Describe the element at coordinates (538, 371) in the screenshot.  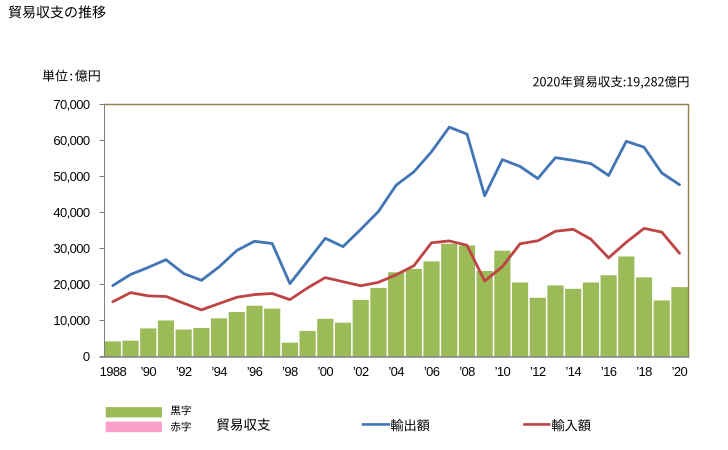
I see `svg-text: ’12` at that location.